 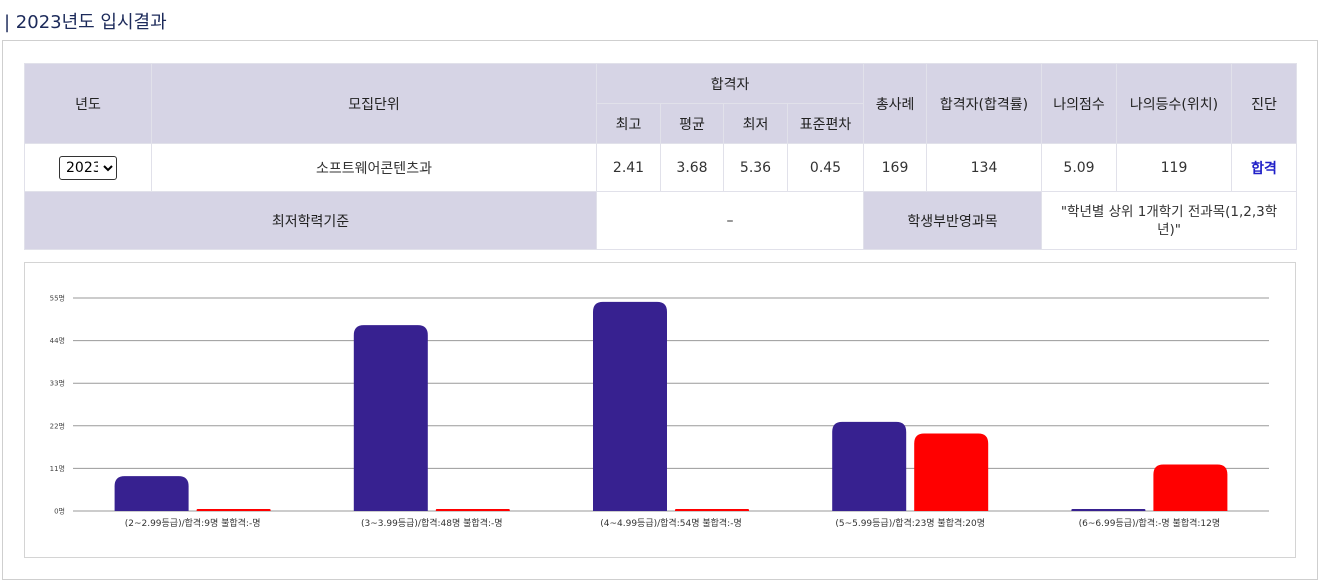 What do you see at coordinates (1169, 220) in the screenshot?
I see `subjects-value: "학년별 상위 1개학기 전과목(1,2,3학년)"` at bounding box center [1169, 220].